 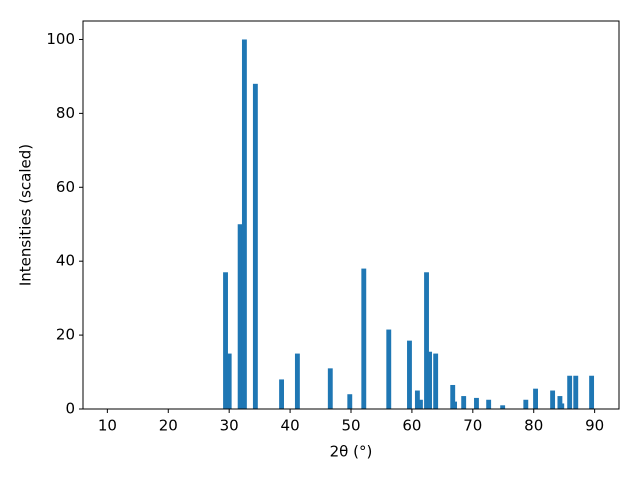 I want to click on y-tick-label: 60, so click(x=65, y=187).